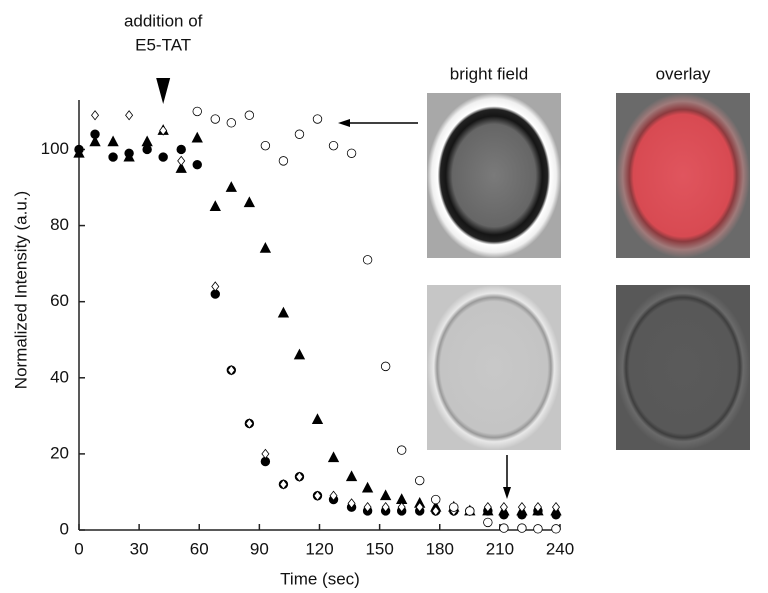  Describe the element at coordinates (59, 452) in the screenshot. I see `y-tick-label: 20` at that location.